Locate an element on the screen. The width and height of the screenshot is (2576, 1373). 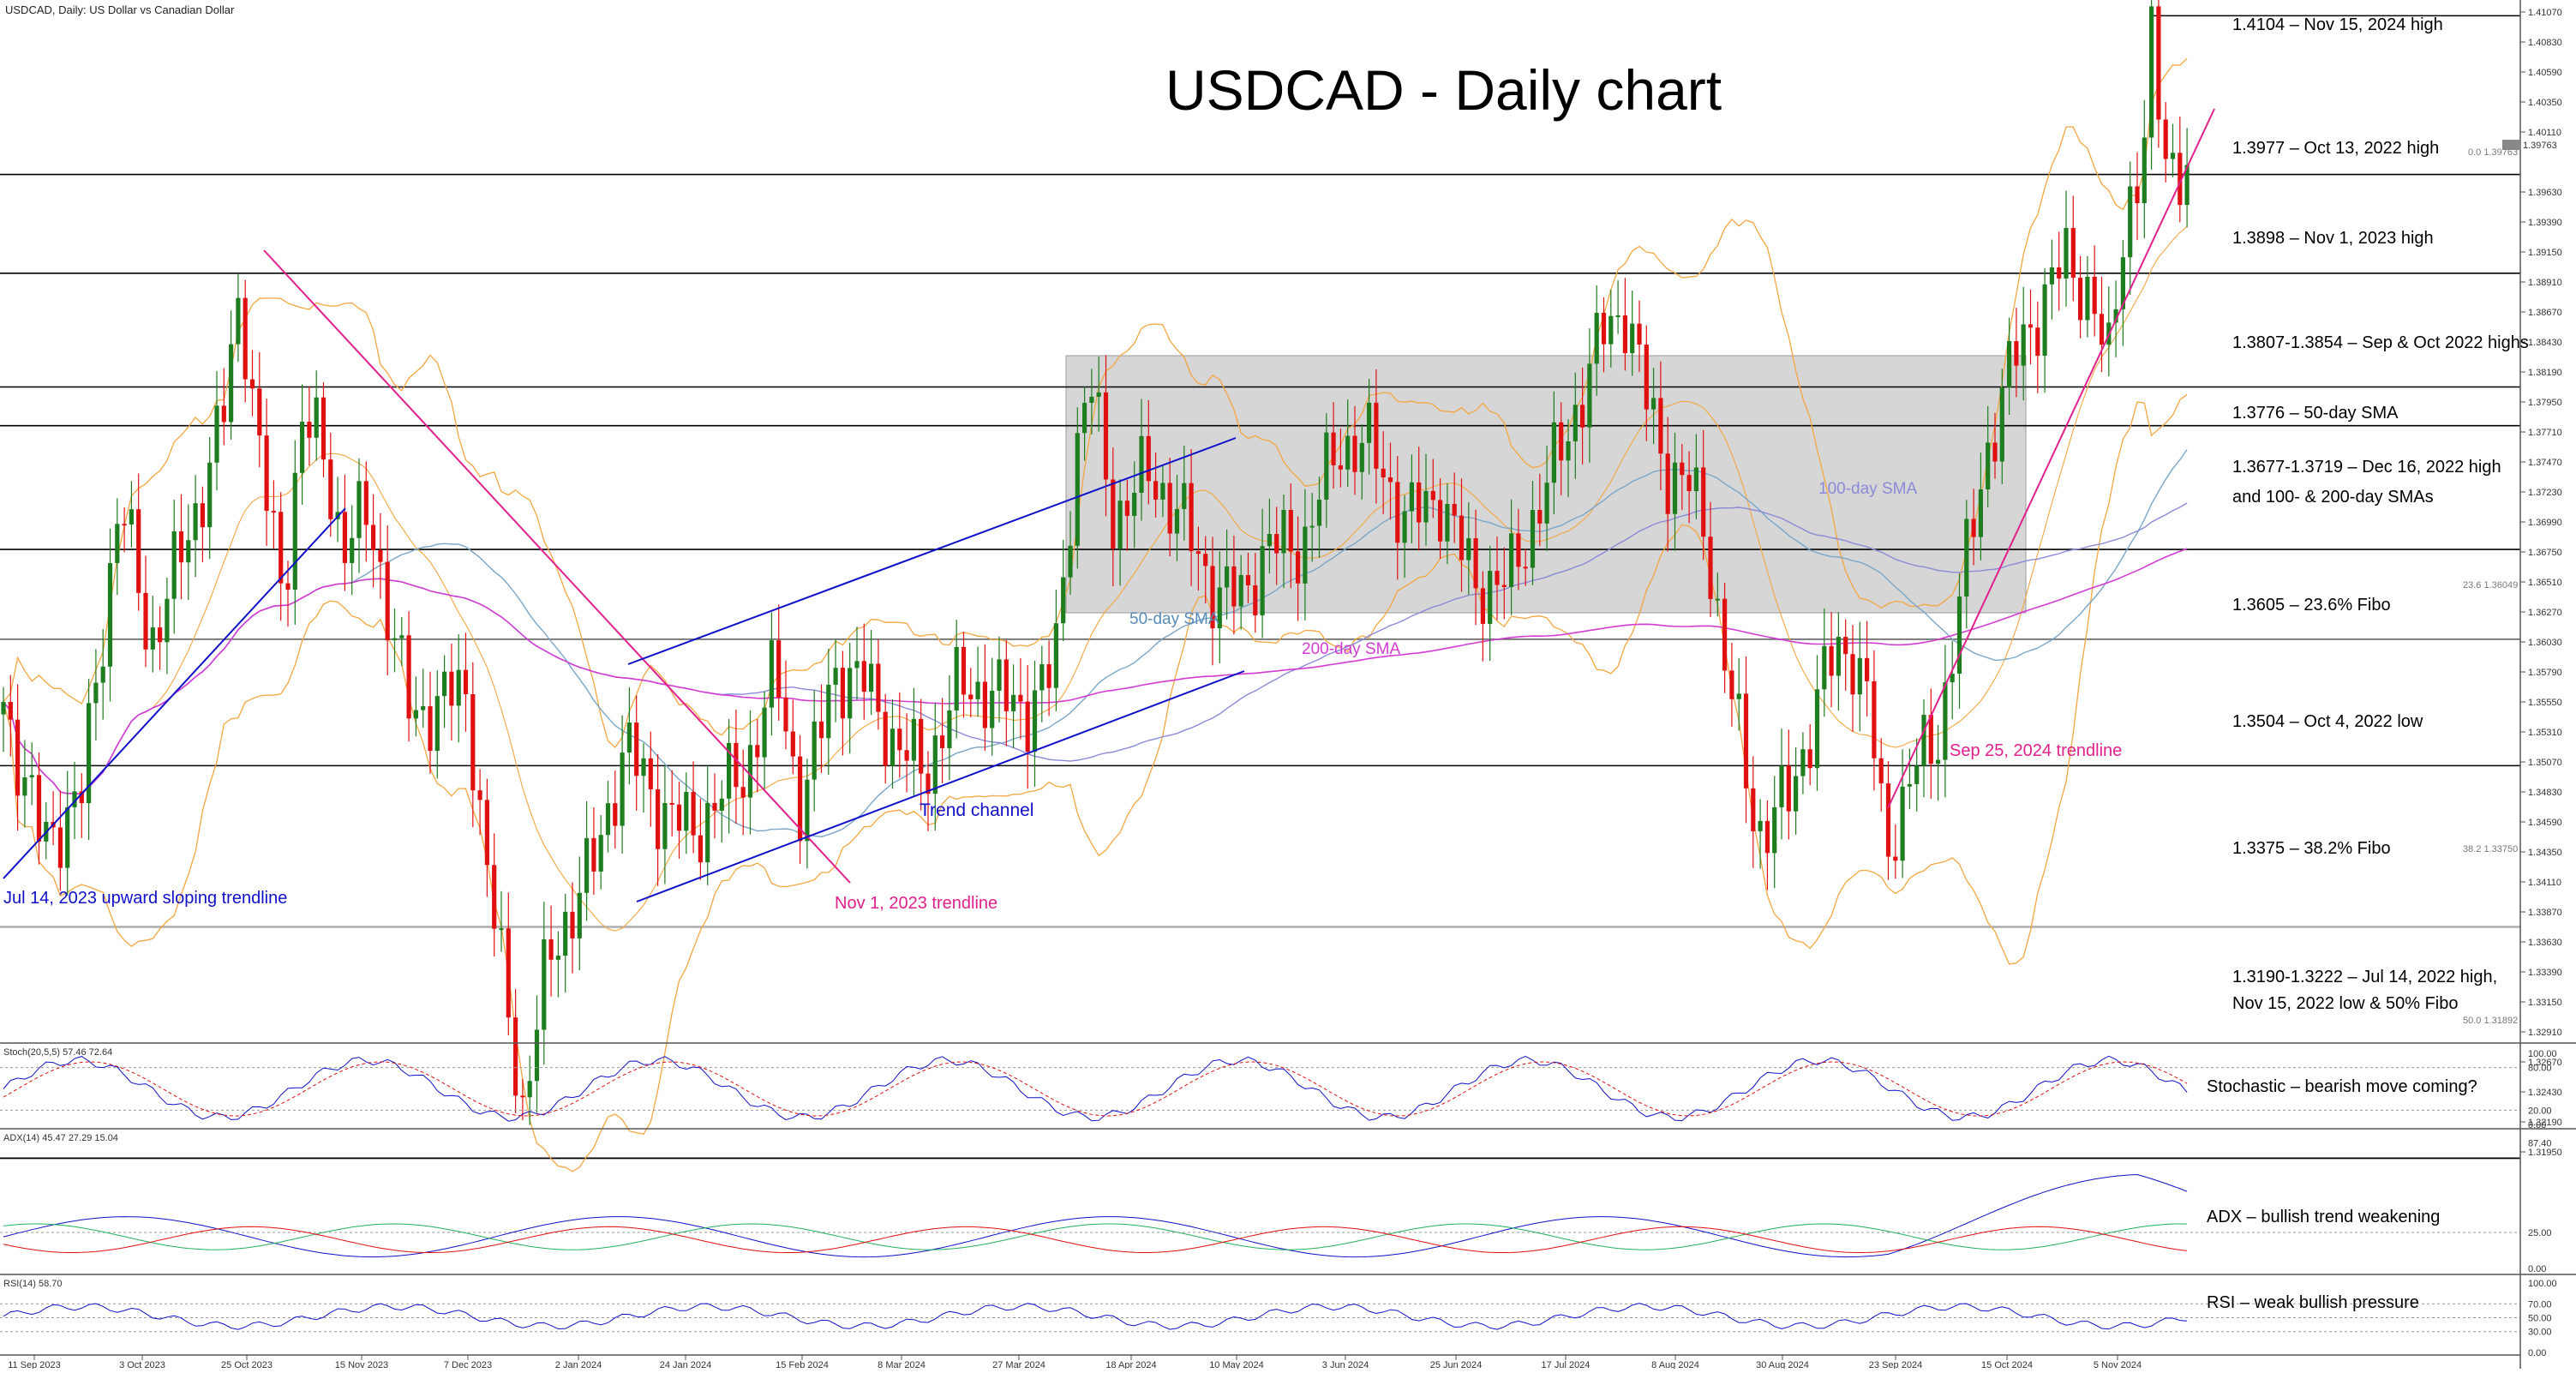
price-tick-label: 1.36510 is located at coordinates (2545, 583).